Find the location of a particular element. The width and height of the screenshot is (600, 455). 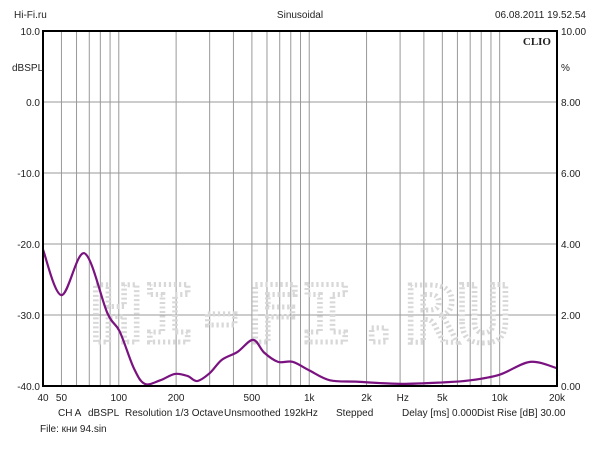

file-name: File: кни 94.sin is located at coordinates (73, 429).